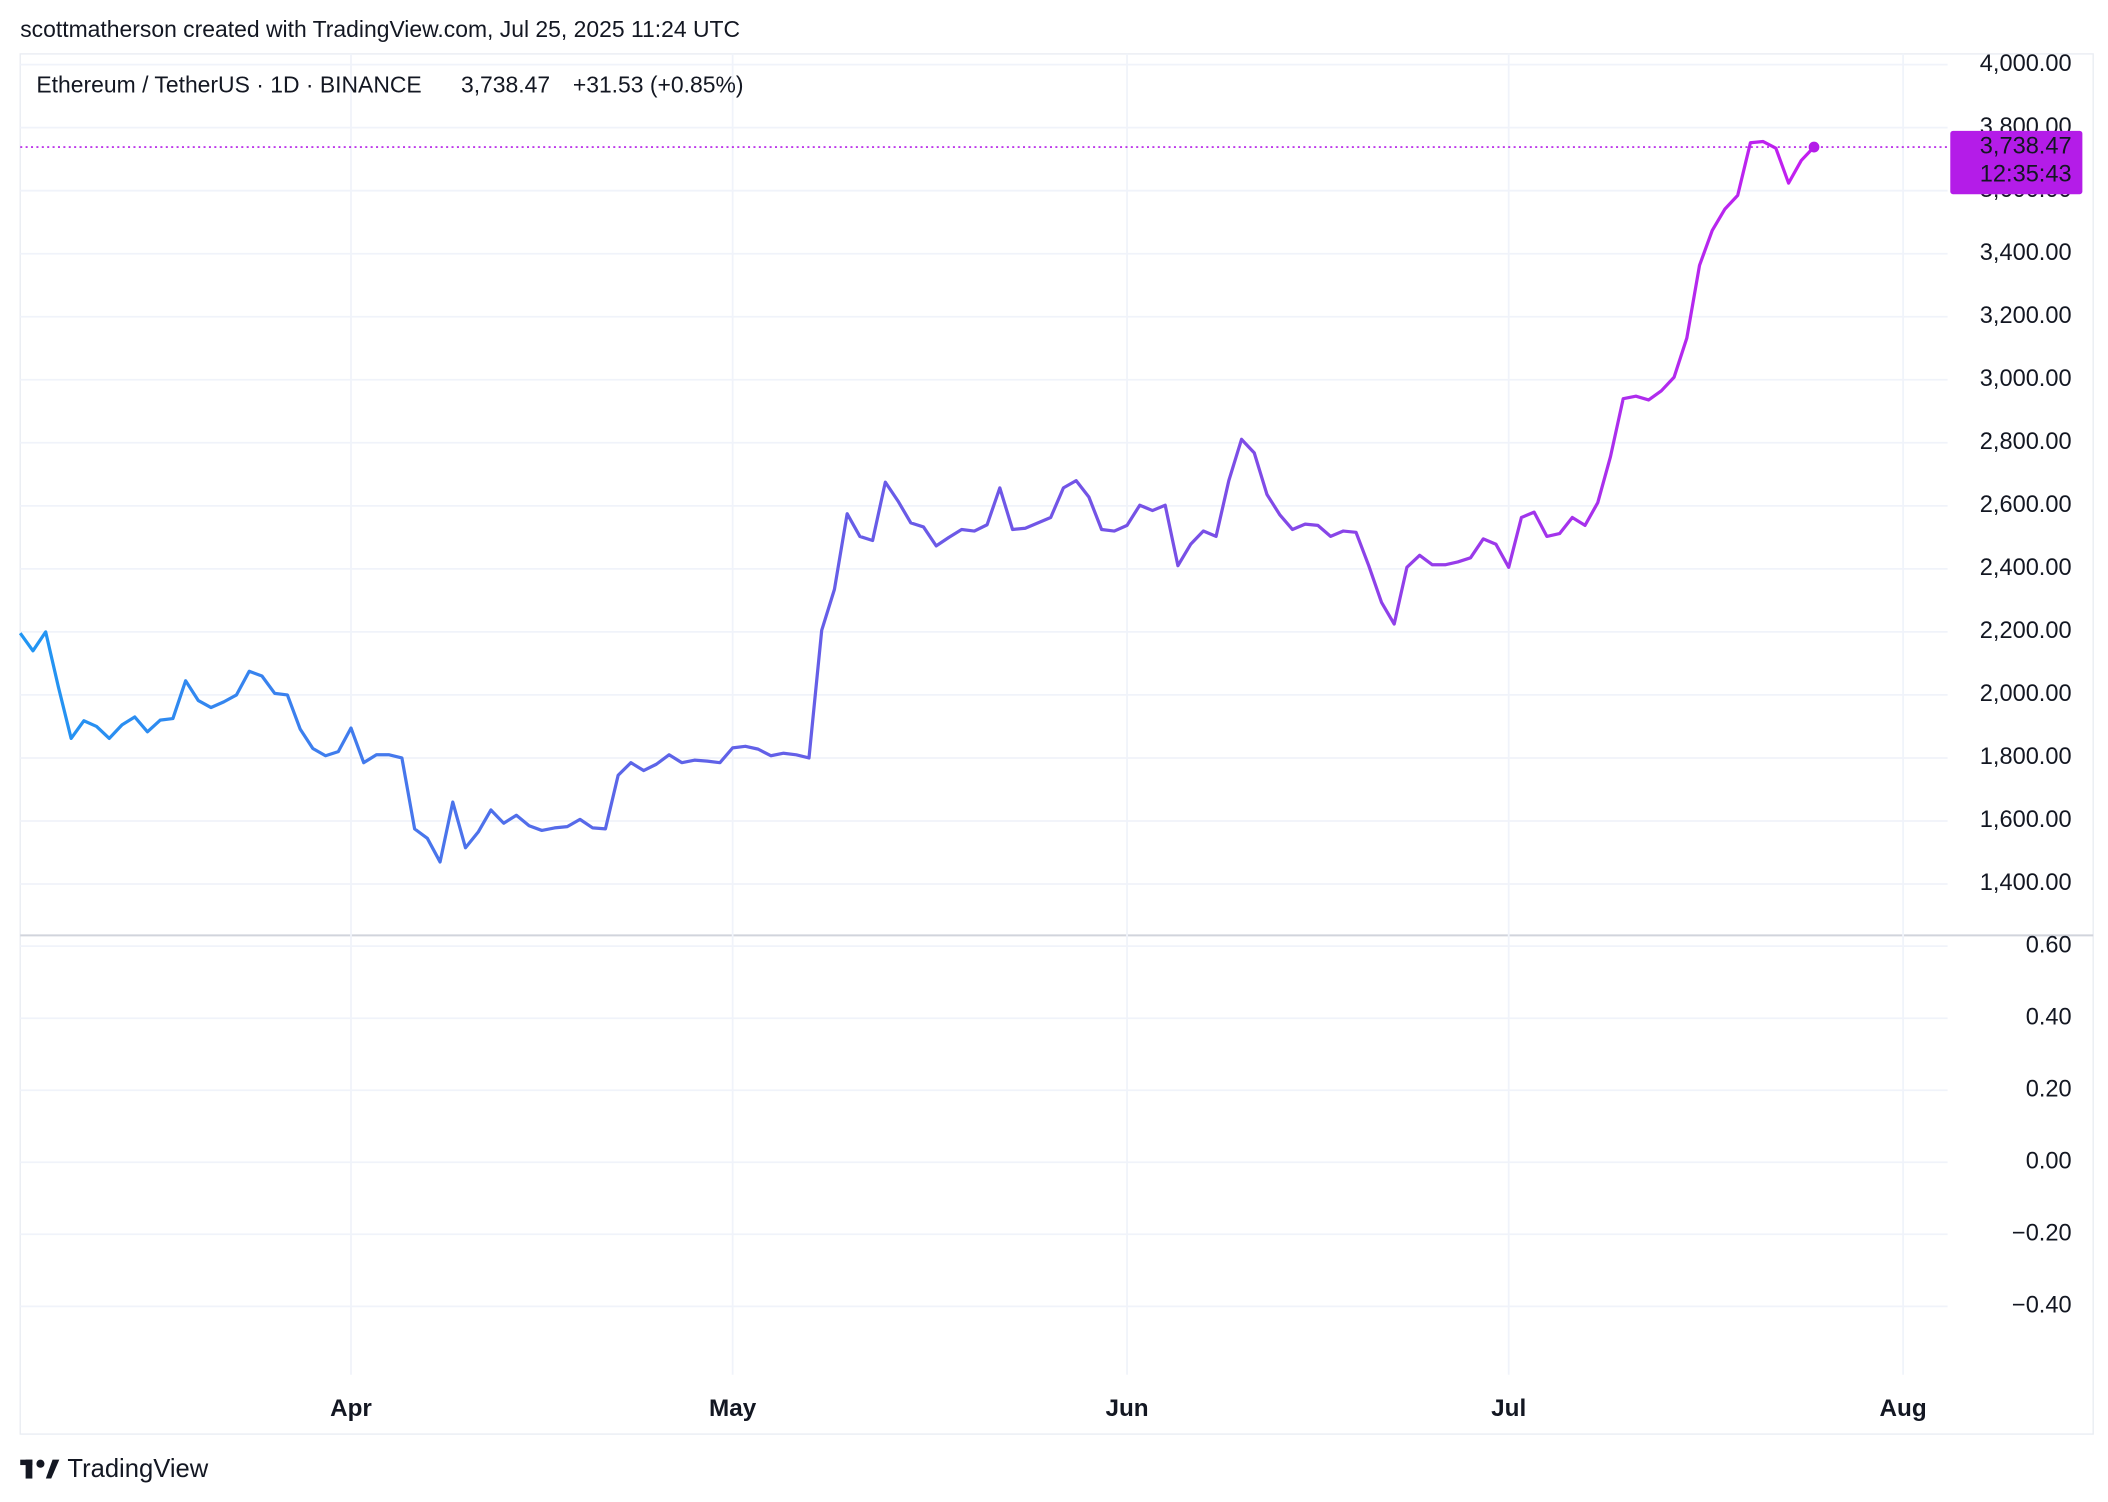  I want to click on header-change: +31.53 (+0.85%), so click(658, 84).